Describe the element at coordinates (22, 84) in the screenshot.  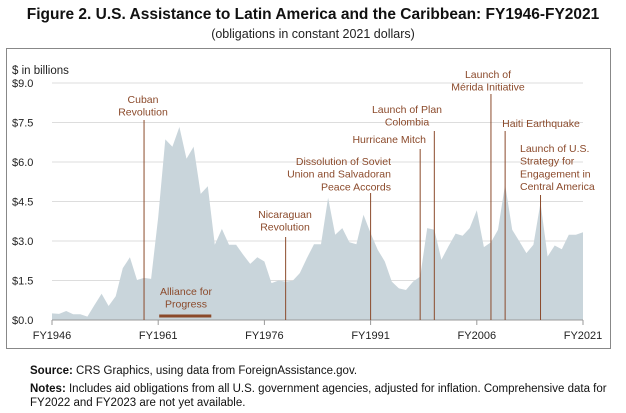
I see `y-tick-label: $9.0` at that location.